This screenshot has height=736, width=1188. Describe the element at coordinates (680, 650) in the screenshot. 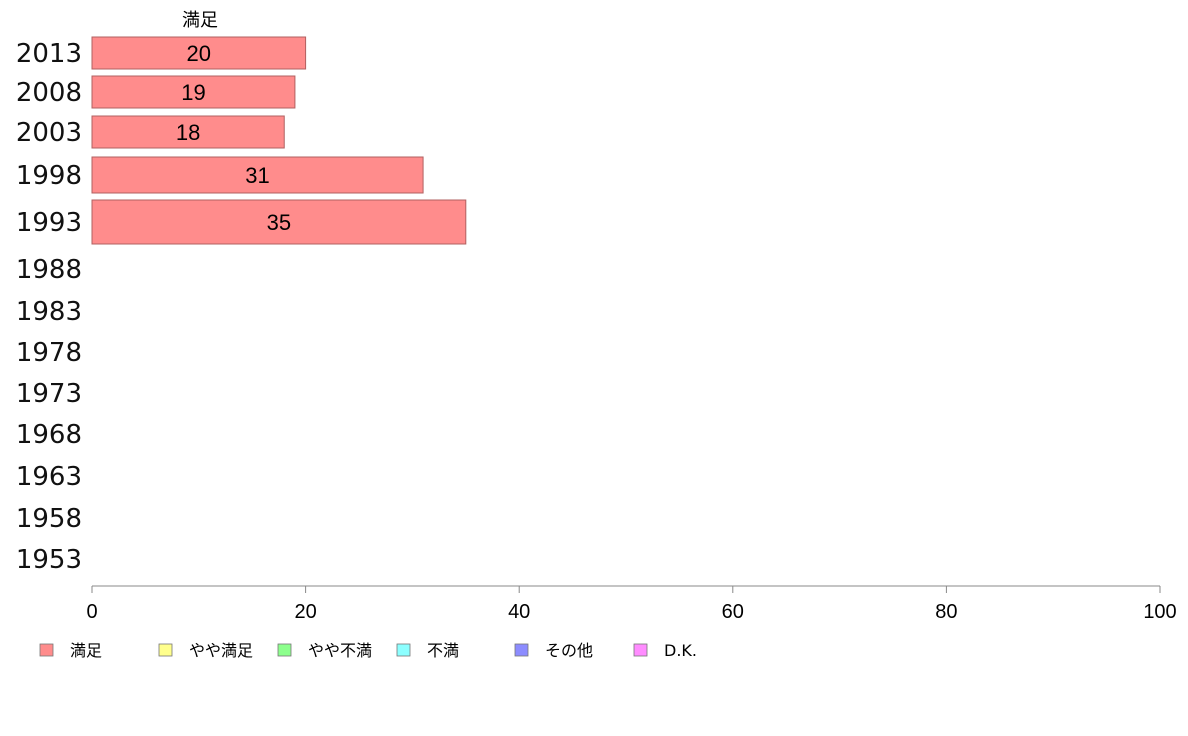

I see `legend-label-5: D.K.` at that location.